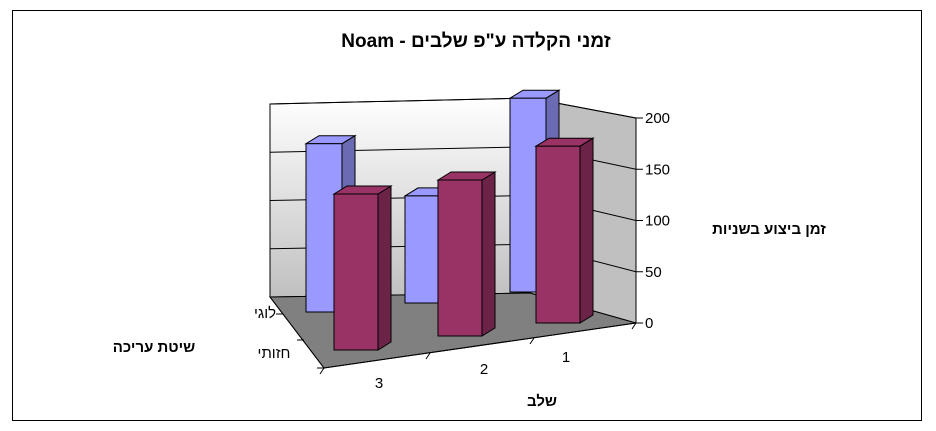 This screenshot has height=431, width=936. What do you see at coordinates (400, 101) in the screenshot?
I see `gridline-back` at bounding box center [400, 101].